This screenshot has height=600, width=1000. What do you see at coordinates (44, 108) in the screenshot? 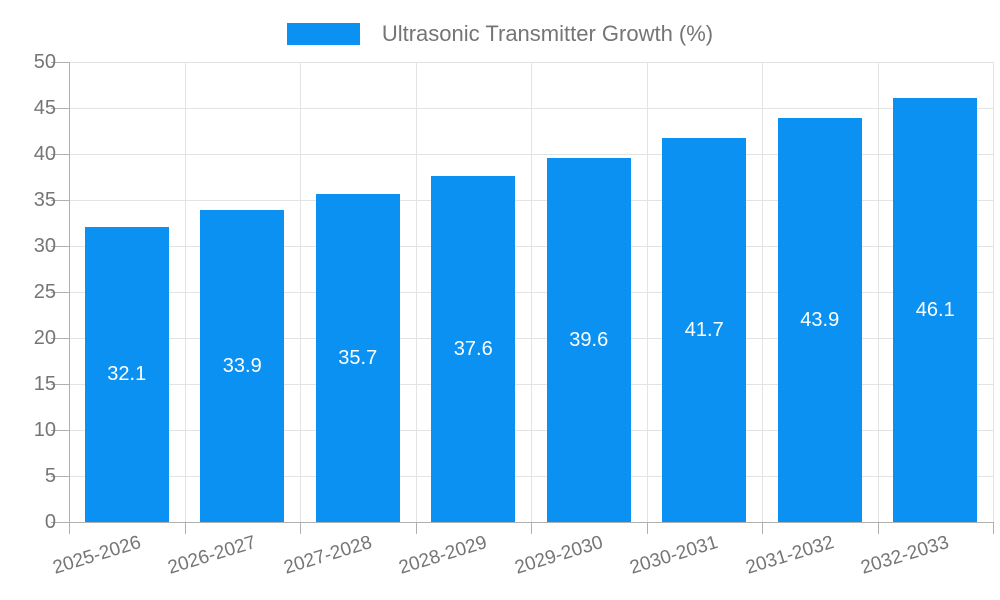
I see `y-axis-tick-label: 45` at bounding box center [44, 108].